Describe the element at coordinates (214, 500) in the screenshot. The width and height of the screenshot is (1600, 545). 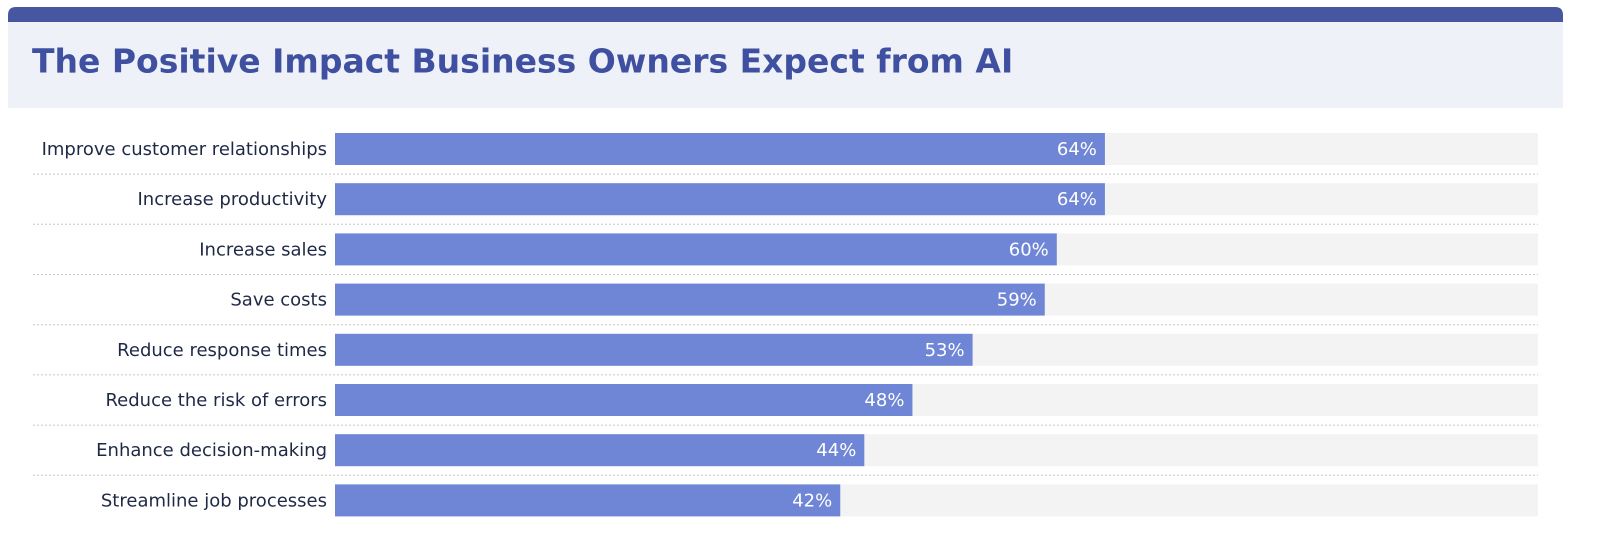
I see `category-label: Streamline job processes` at that location.